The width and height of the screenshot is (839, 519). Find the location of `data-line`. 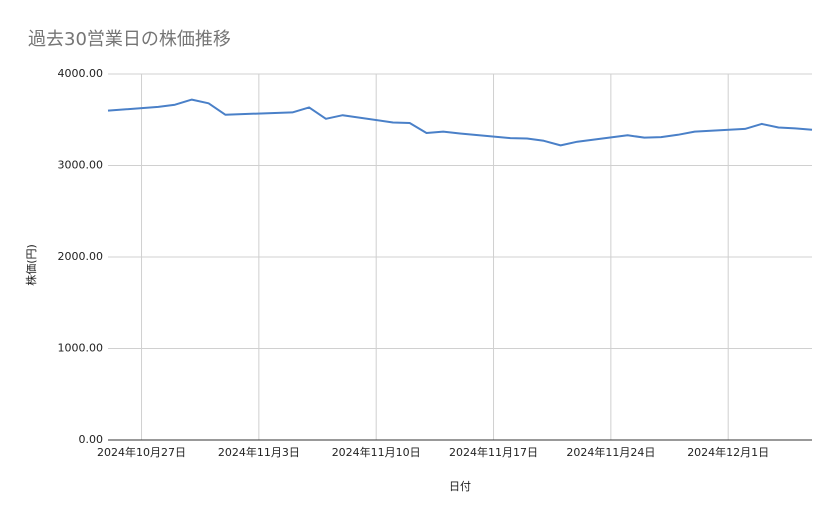

data-line is located at coordinates (460, 122).